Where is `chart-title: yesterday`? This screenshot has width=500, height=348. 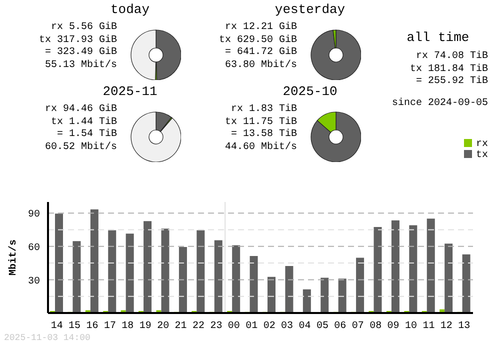
chart-title: yesterday is located at coordinates (310, 9).